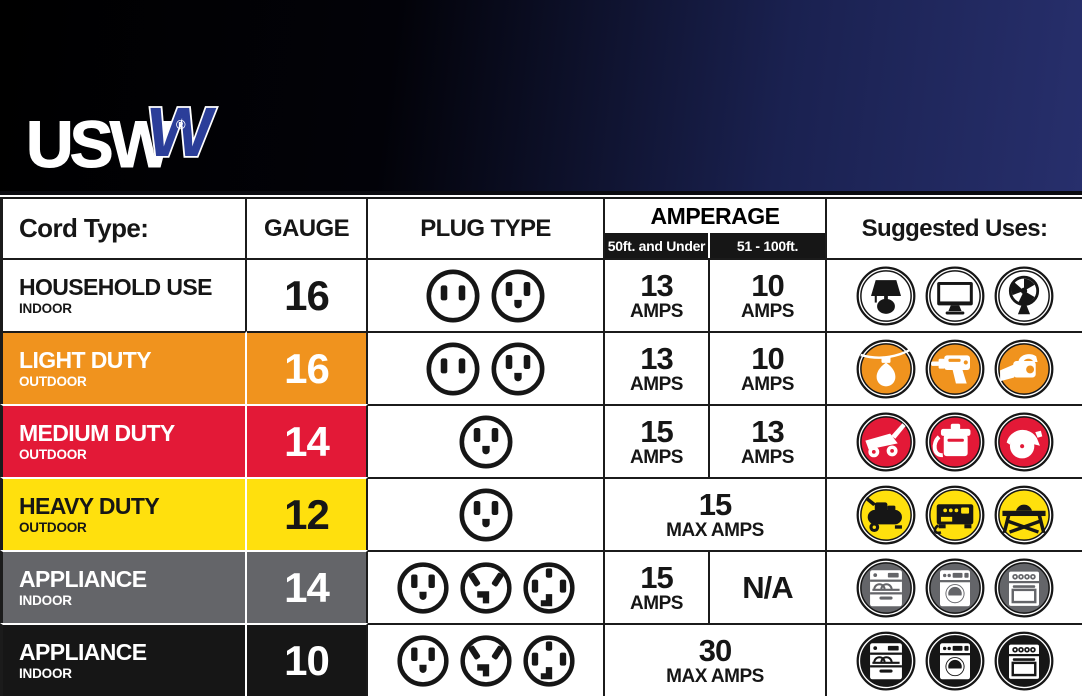 The height and width of the screenshot is (700, 1082). I want to click on table-row: APPLIANCE INDOOR 10 30 MAX AMPS, so click(541, 659).